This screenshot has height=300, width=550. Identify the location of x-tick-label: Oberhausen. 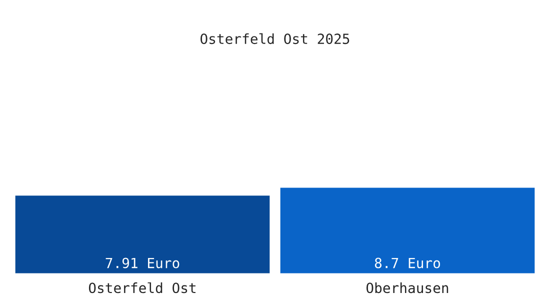
(407, 288).